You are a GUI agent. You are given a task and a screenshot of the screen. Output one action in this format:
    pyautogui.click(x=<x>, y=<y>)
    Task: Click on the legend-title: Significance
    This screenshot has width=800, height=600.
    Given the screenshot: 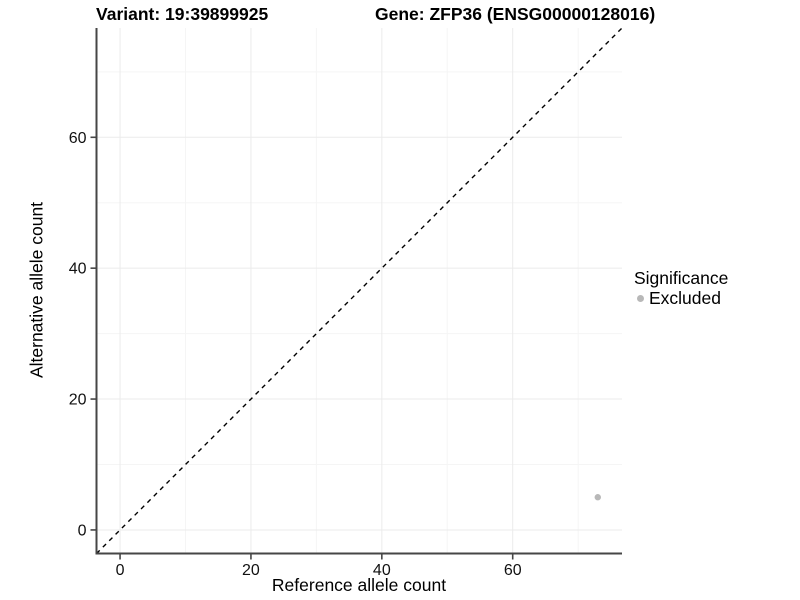 What is the action you would take?
    pyautogui.click(x=681, y=278)
    